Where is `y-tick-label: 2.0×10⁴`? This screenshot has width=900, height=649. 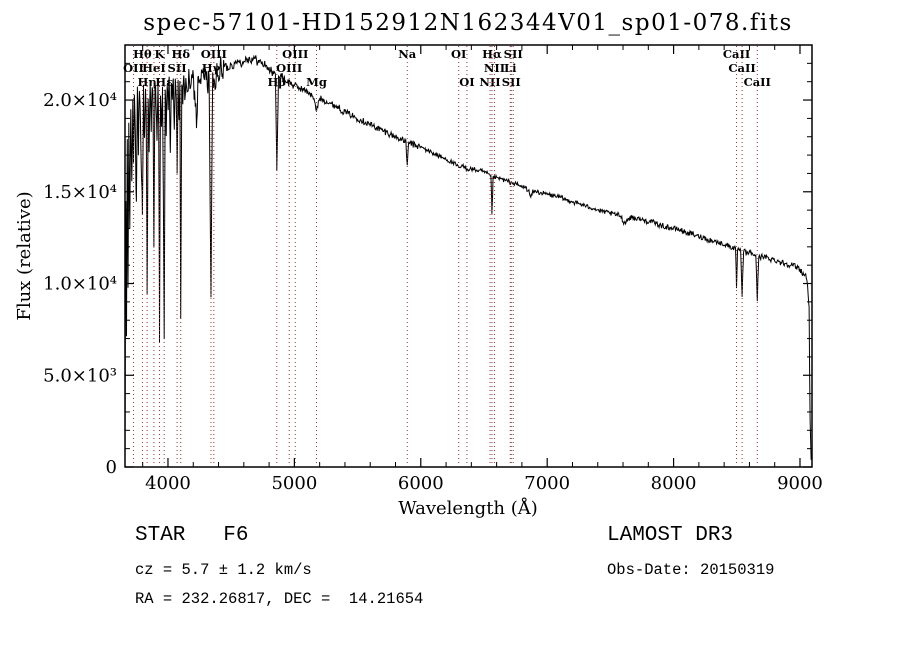 y-tick-label: 2.0×10⁴ is located at coordinates (80, 100).